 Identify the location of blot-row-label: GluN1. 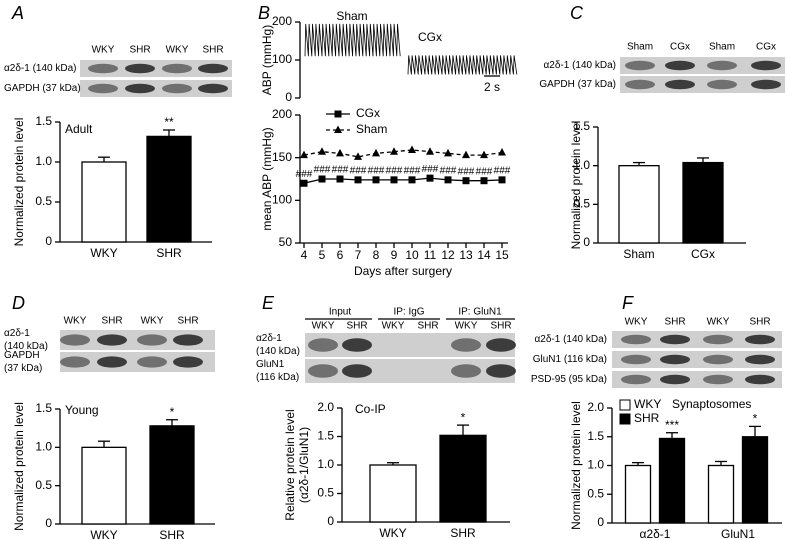
(270, 364).